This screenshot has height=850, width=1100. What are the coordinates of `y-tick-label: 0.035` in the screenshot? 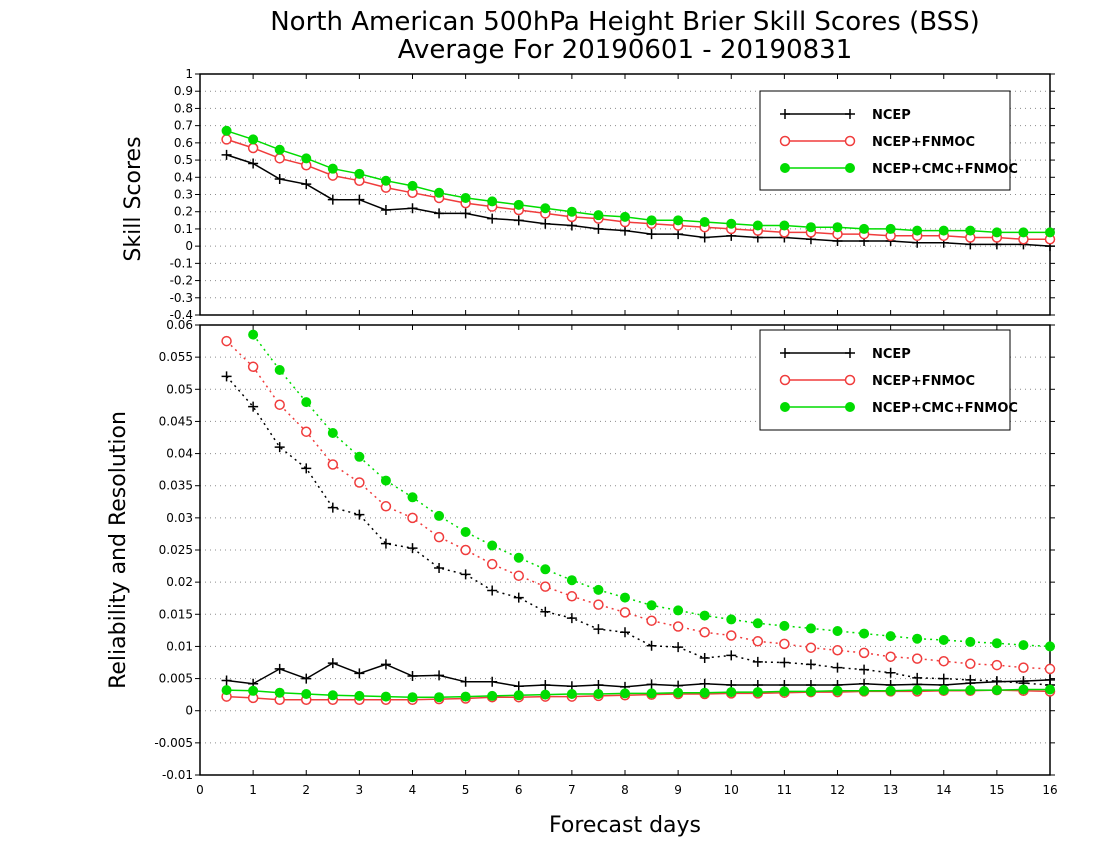 It's located at (176, 486).